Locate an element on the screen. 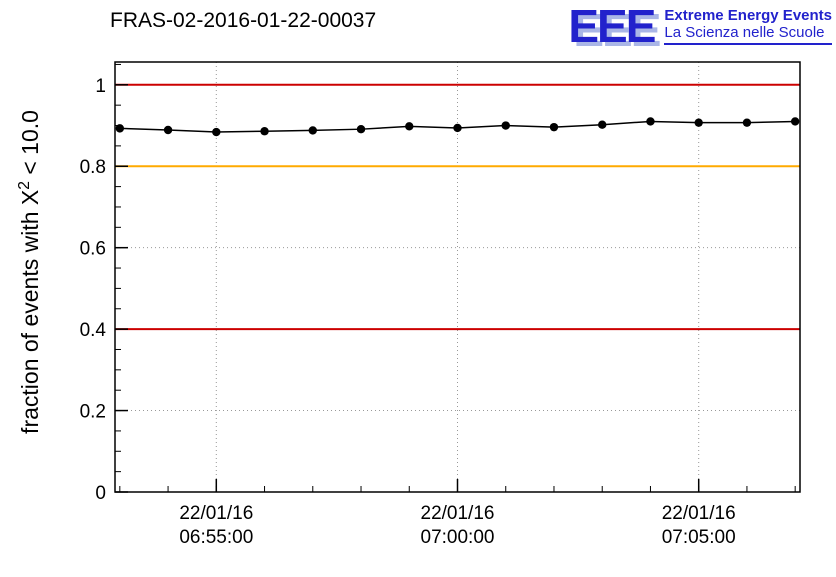 The height and width of the screenshot is (577, 836). y-axis-label-suffix: < 10.0 is located at coordinates (29, 146).